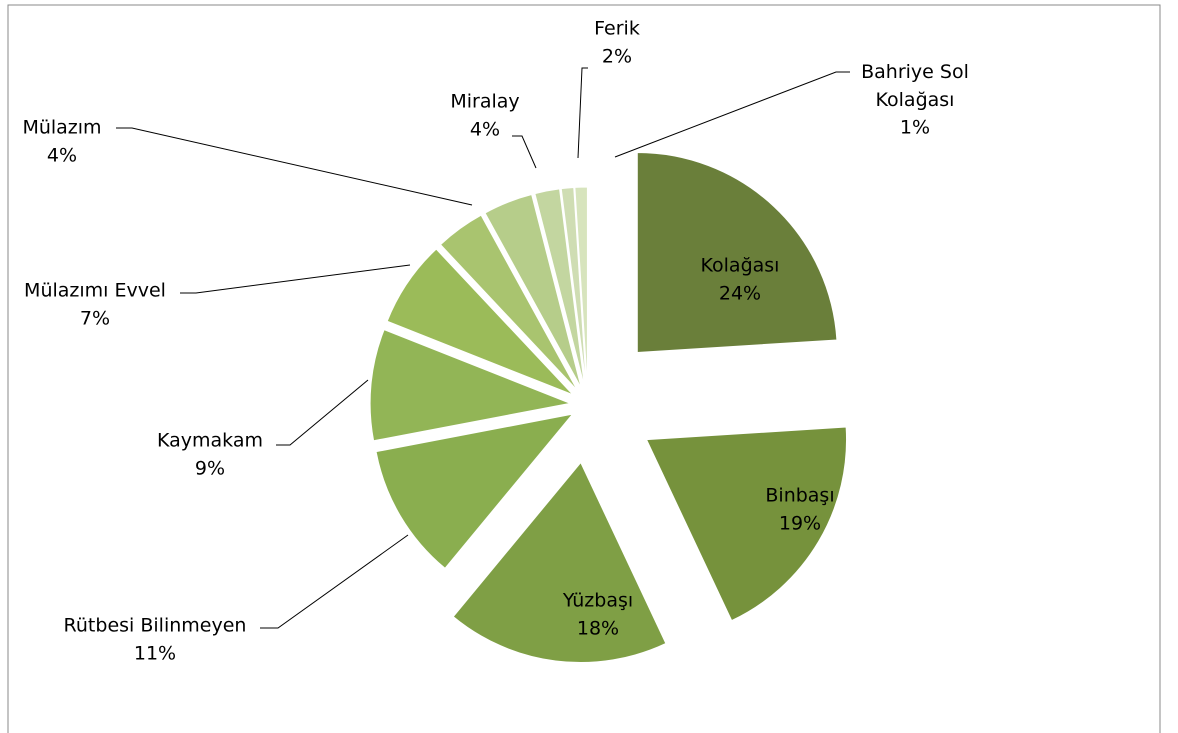 The image size is (1178, 733). What do you see at coordinates (740, 266) in the screenshot?
I see `data-label: Kolağası` at bounding box center [740, 266].